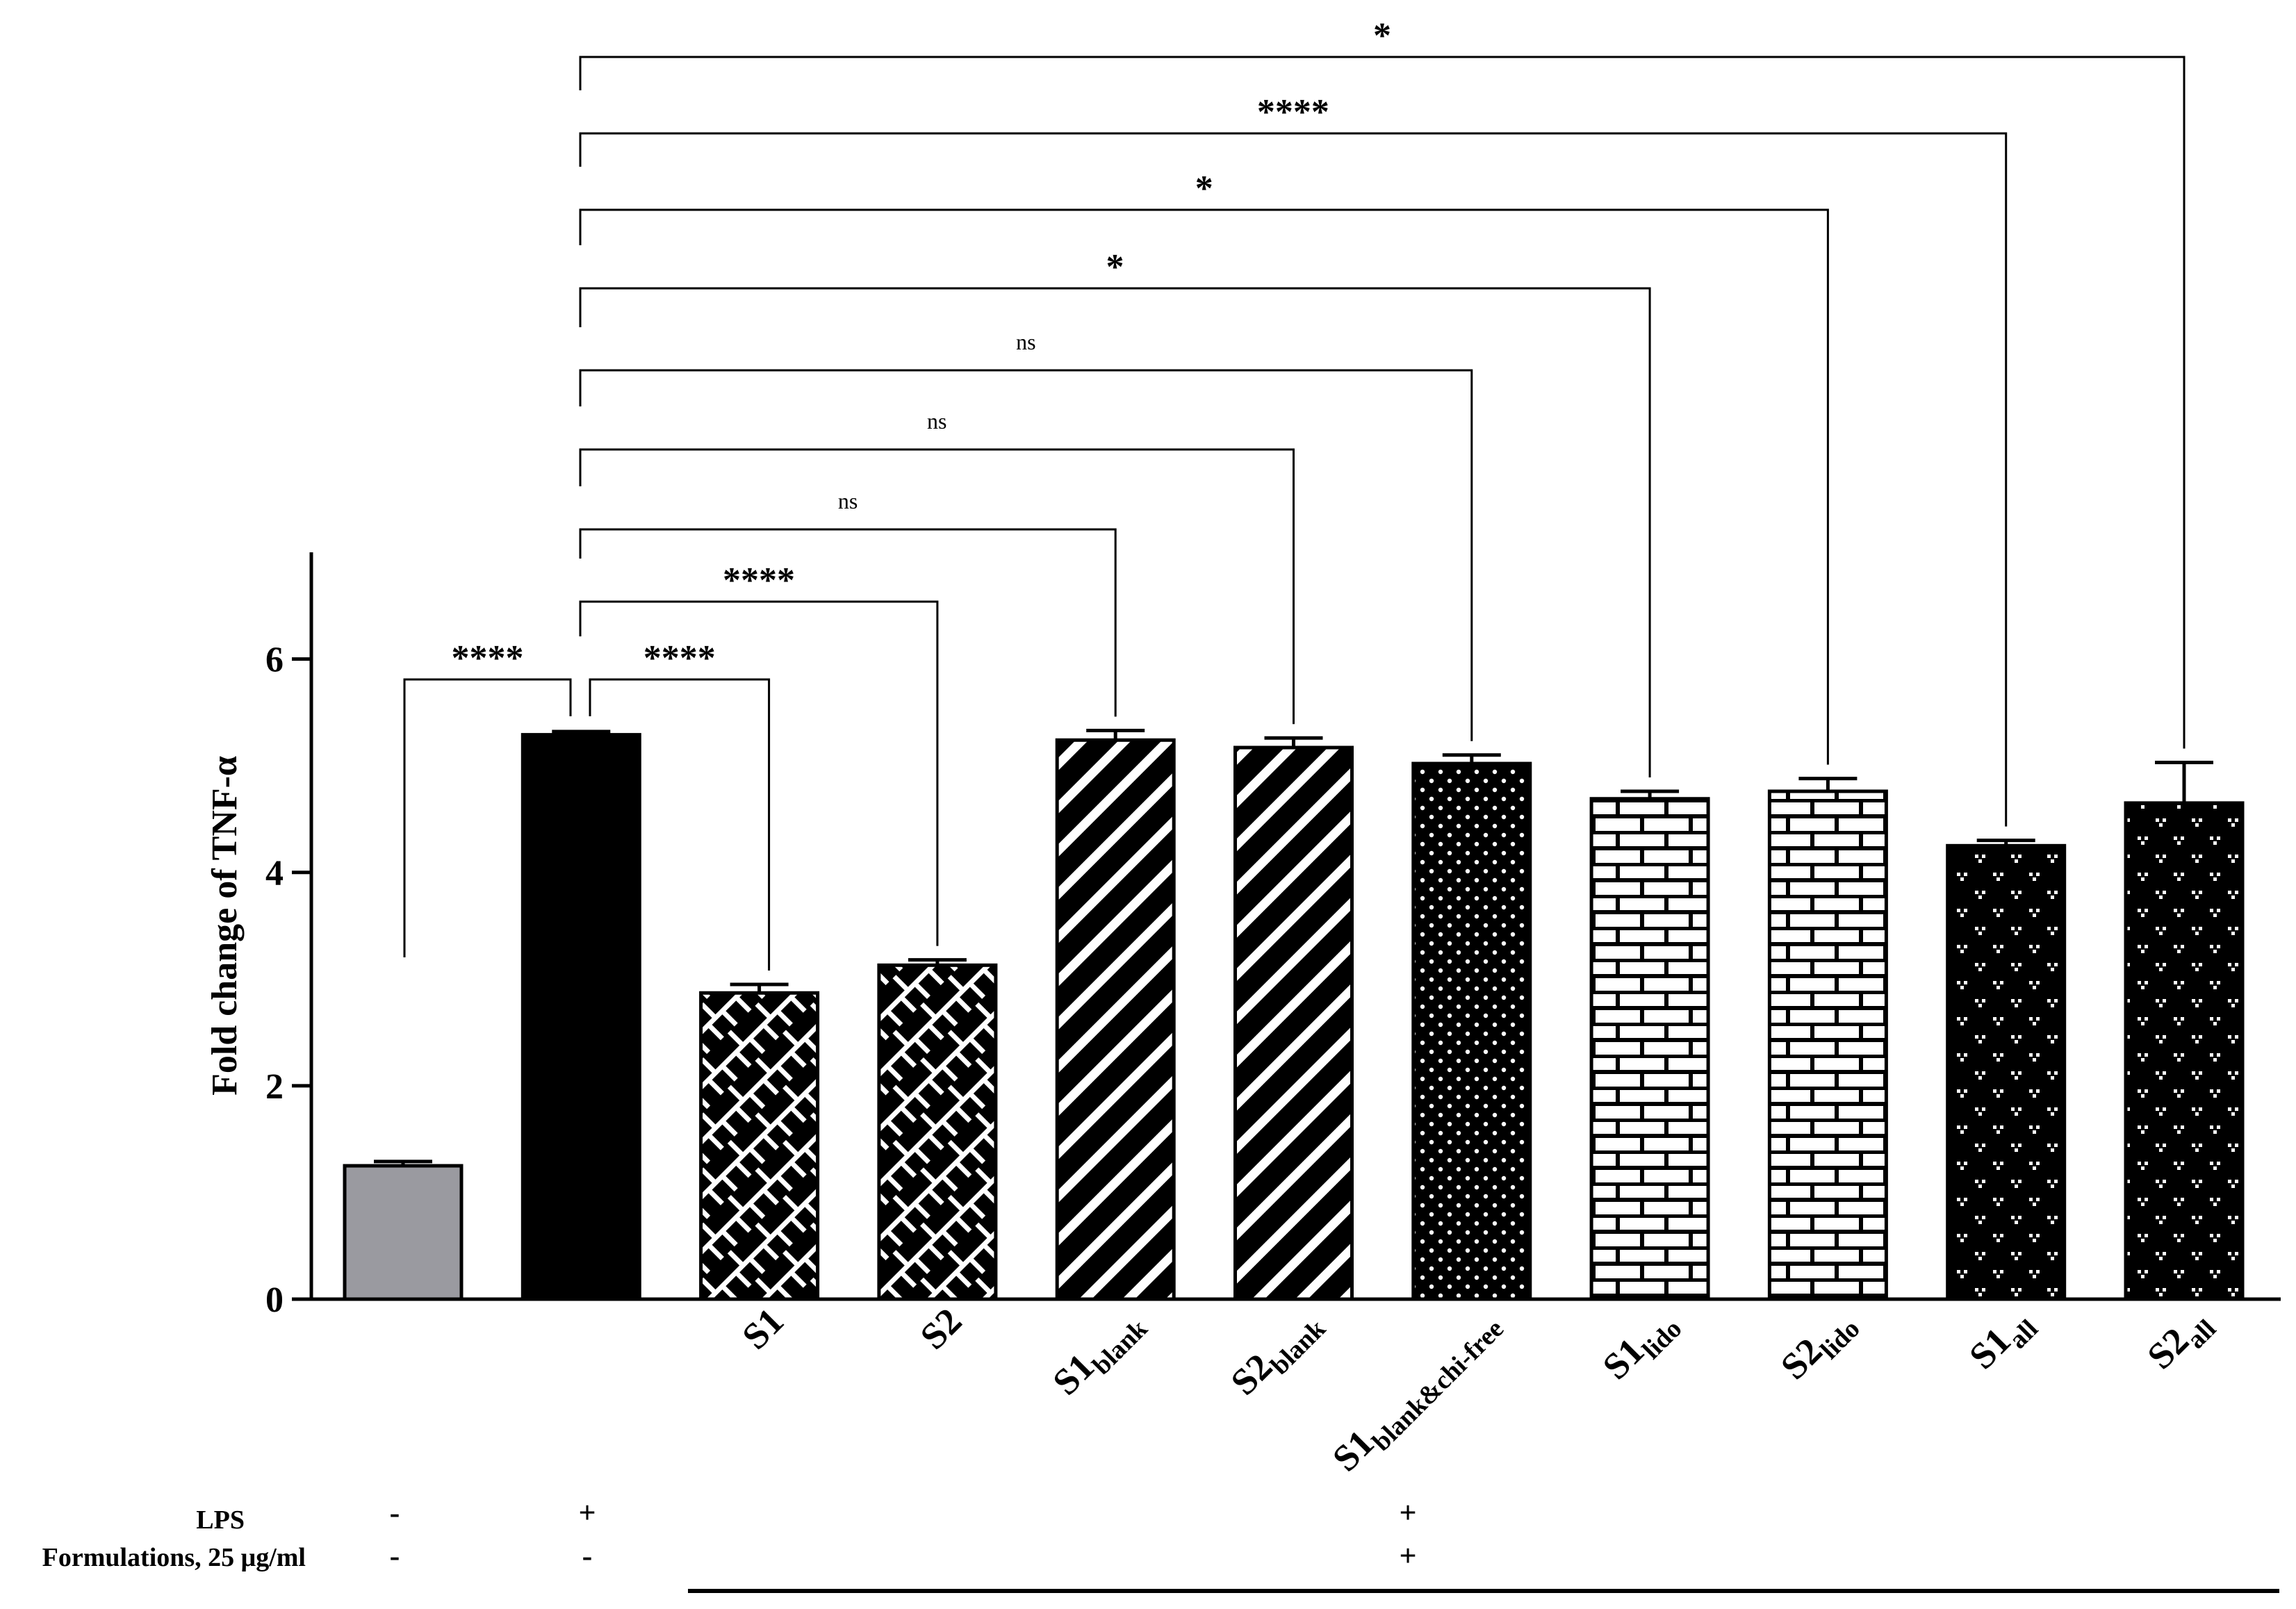 This screenshot has height=1609, width=2296. I want to click on condition-row: Formulations, 25 μg/ml - - +, so click(729, 1556).